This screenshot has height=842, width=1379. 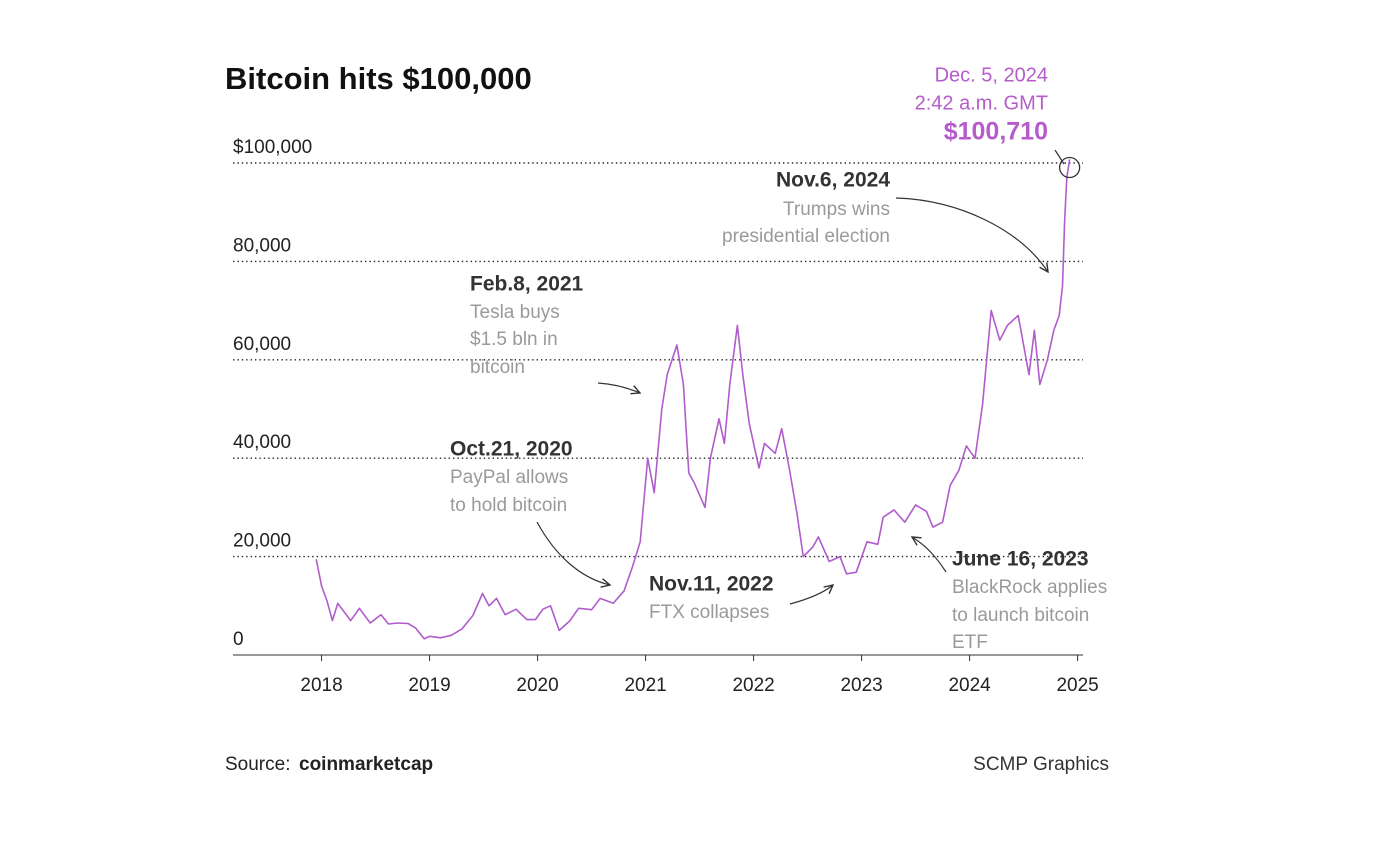 I want to click on annotation-text: PayPal allows, so click(x=509, y=477).